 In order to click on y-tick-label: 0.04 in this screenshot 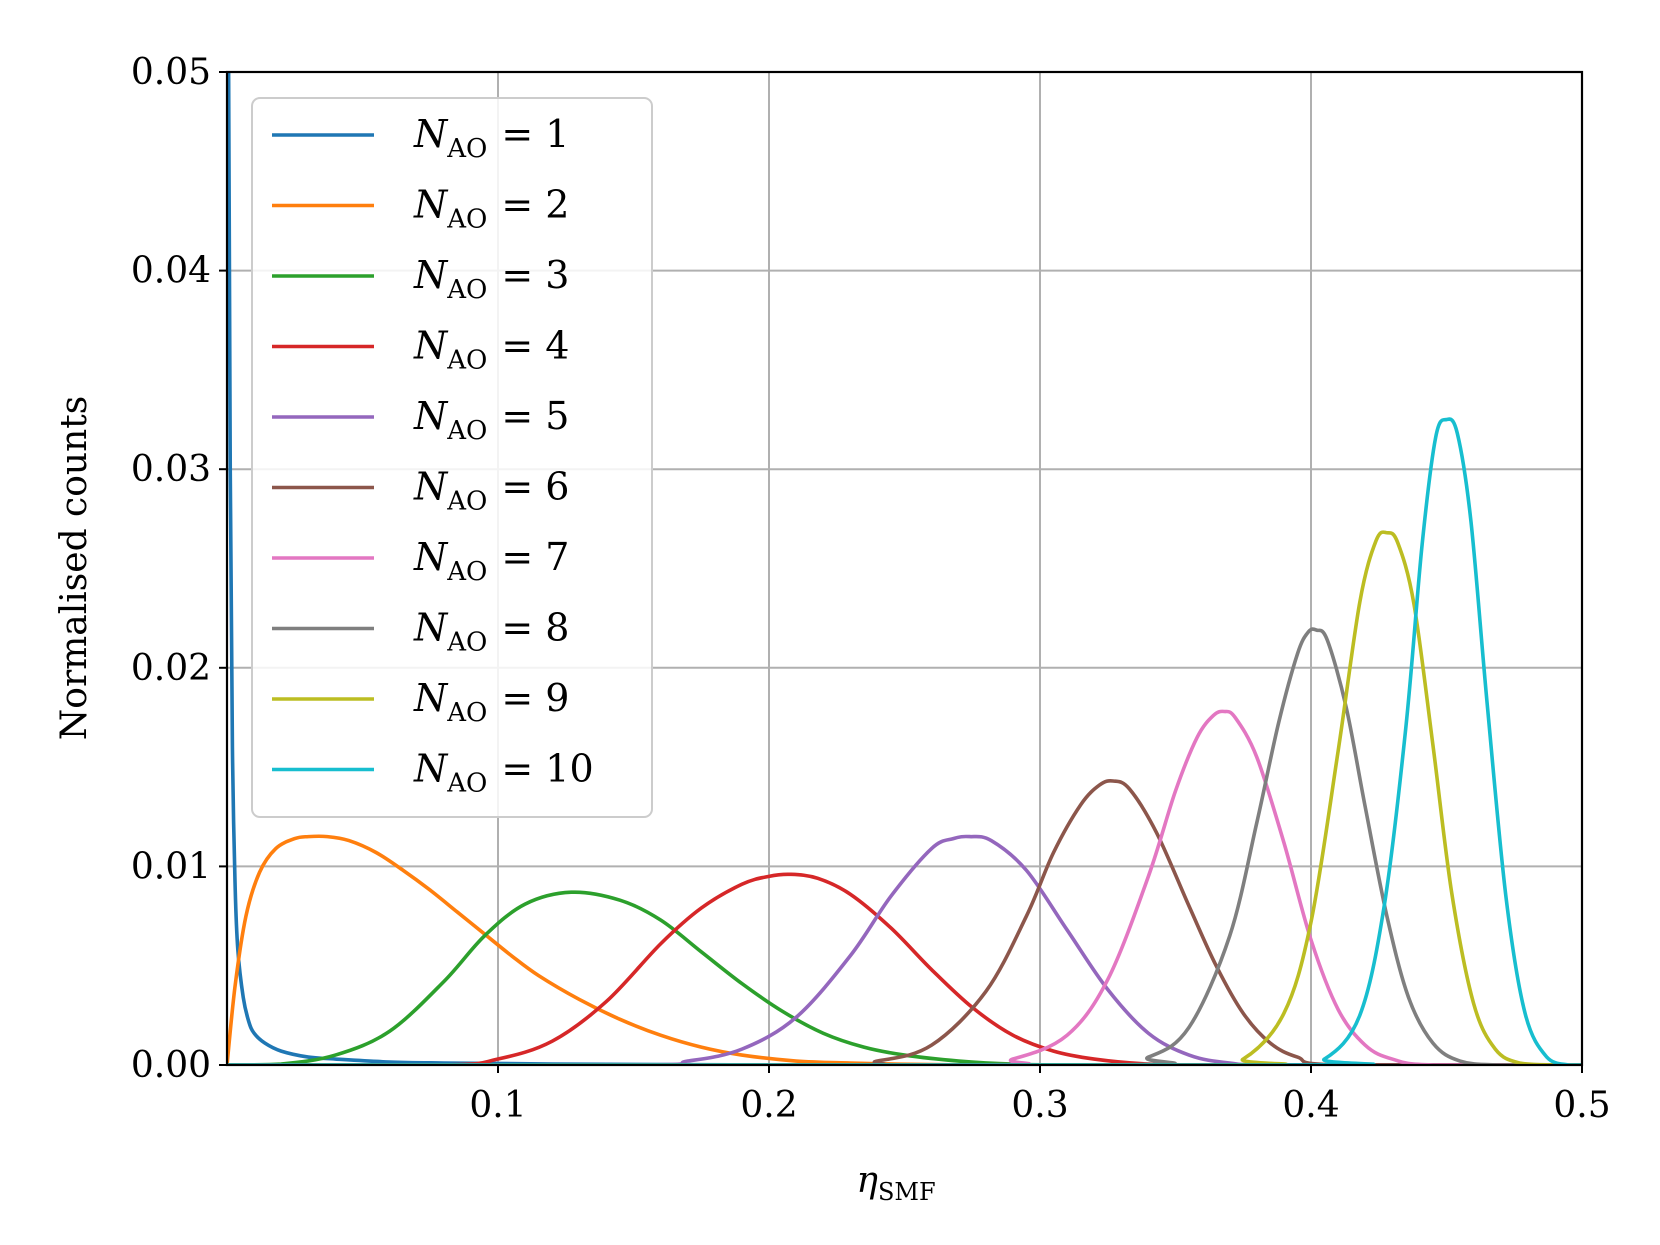, I will do `click(171, 271)`.